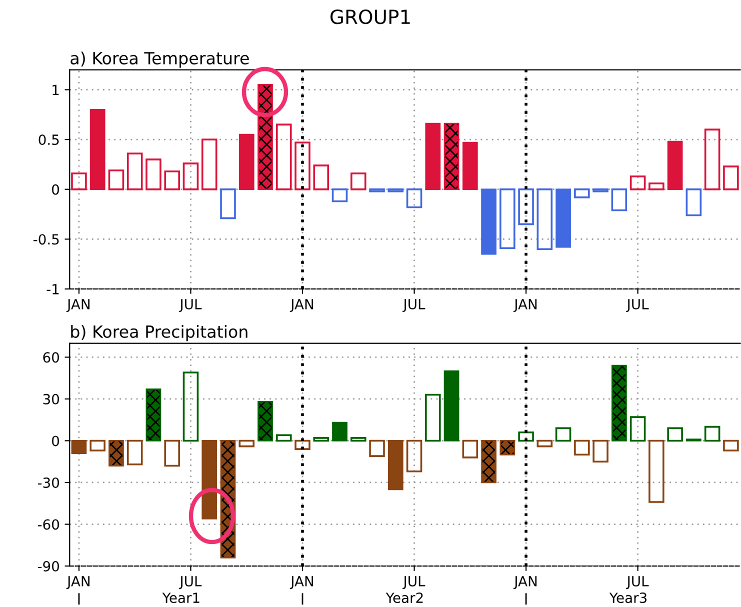  Describe the element at coordinates (55, 89) in the screenshot. I see `y-tick-label: 1` at that location.